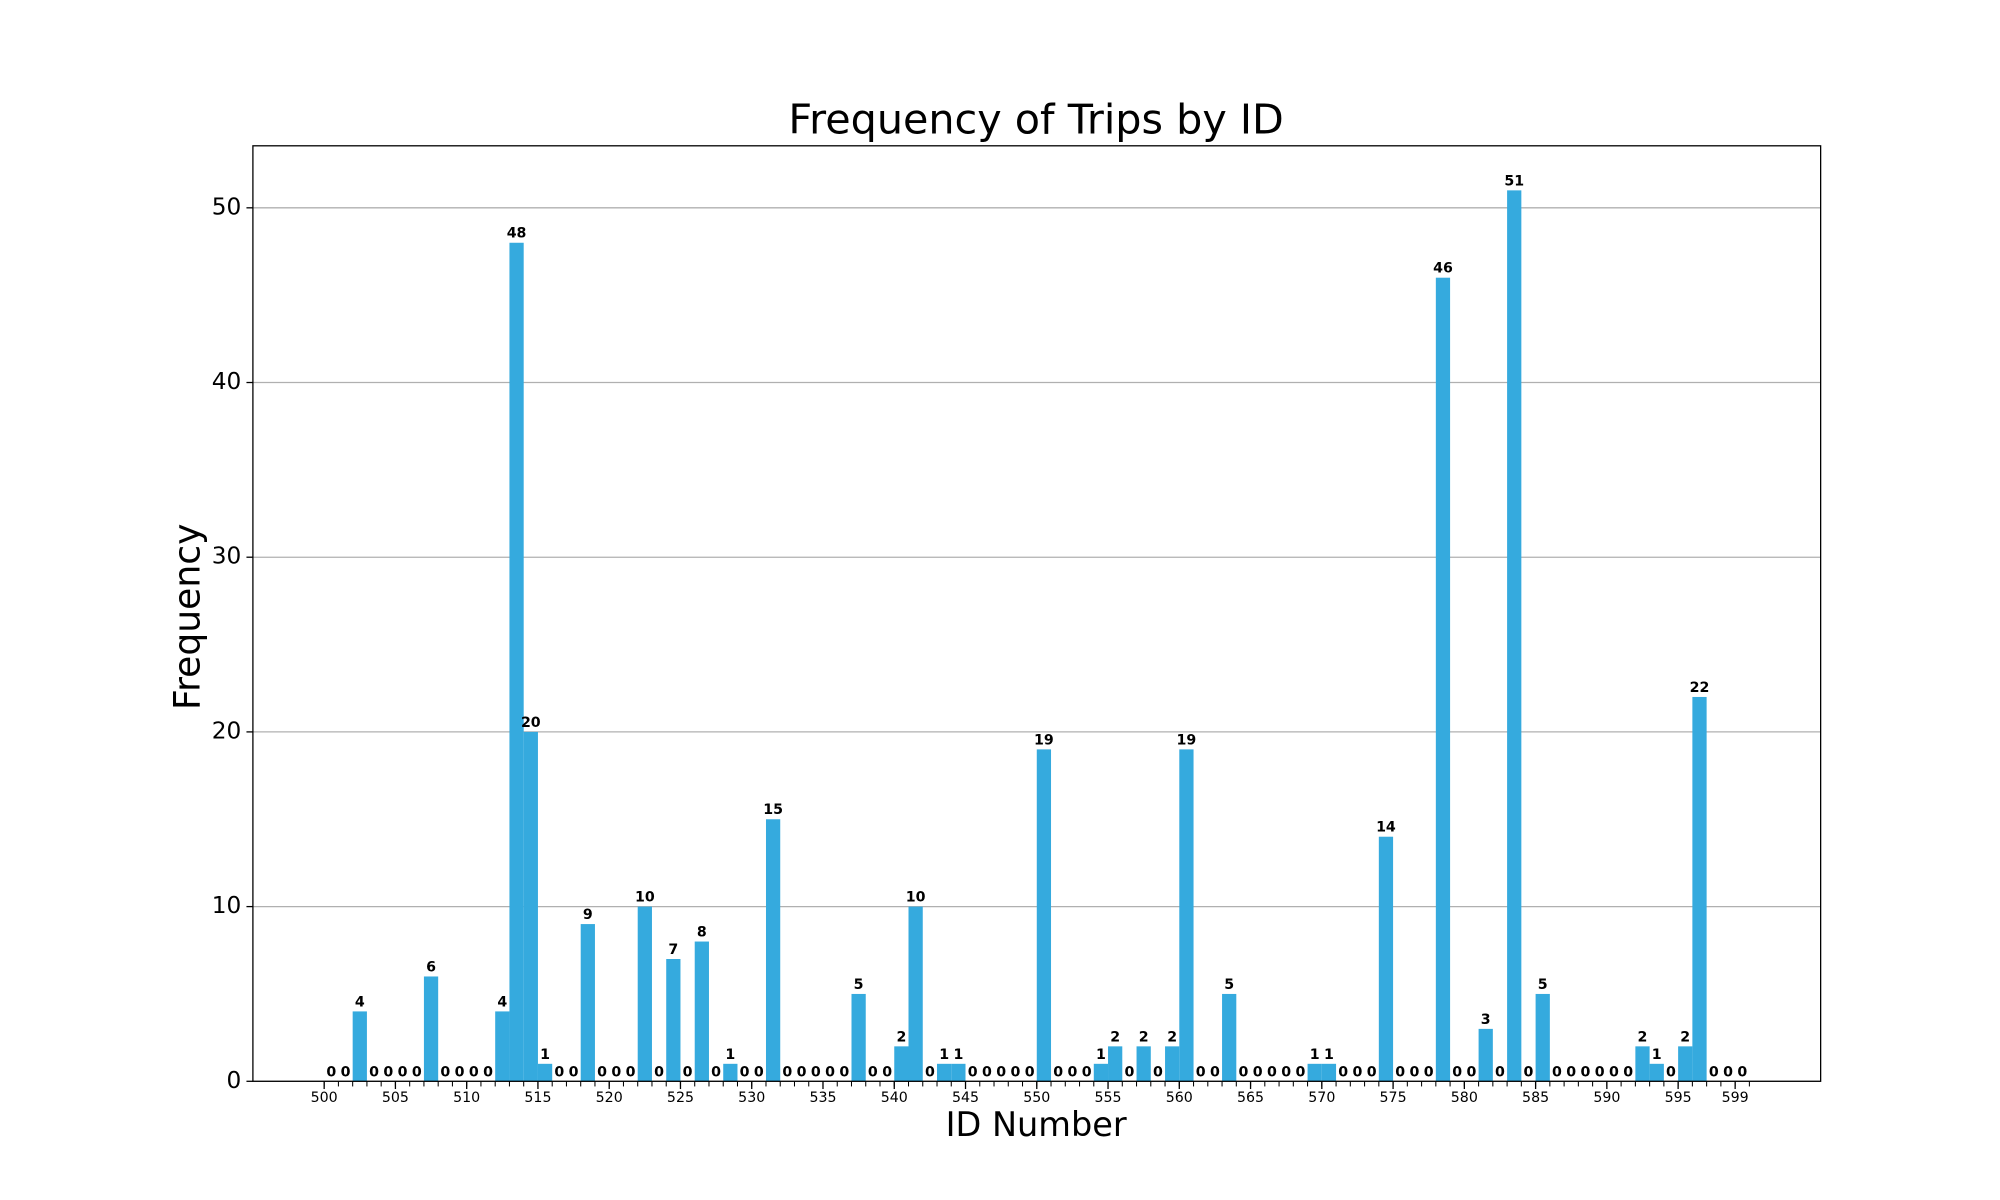 The height and width of the screenshot is (1200, 2000). What do you see at coordinates (537, 1098) in the screenshot?
I see `x-tick-label: 515` at bounding box center [537, 1098].